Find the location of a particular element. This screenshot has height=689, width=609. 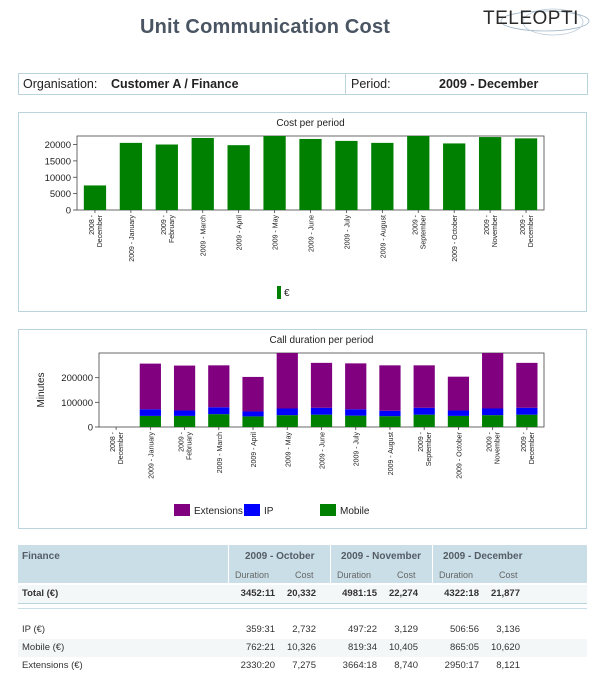

row-label: Mobile (€) is located at coordinates (43, 647).